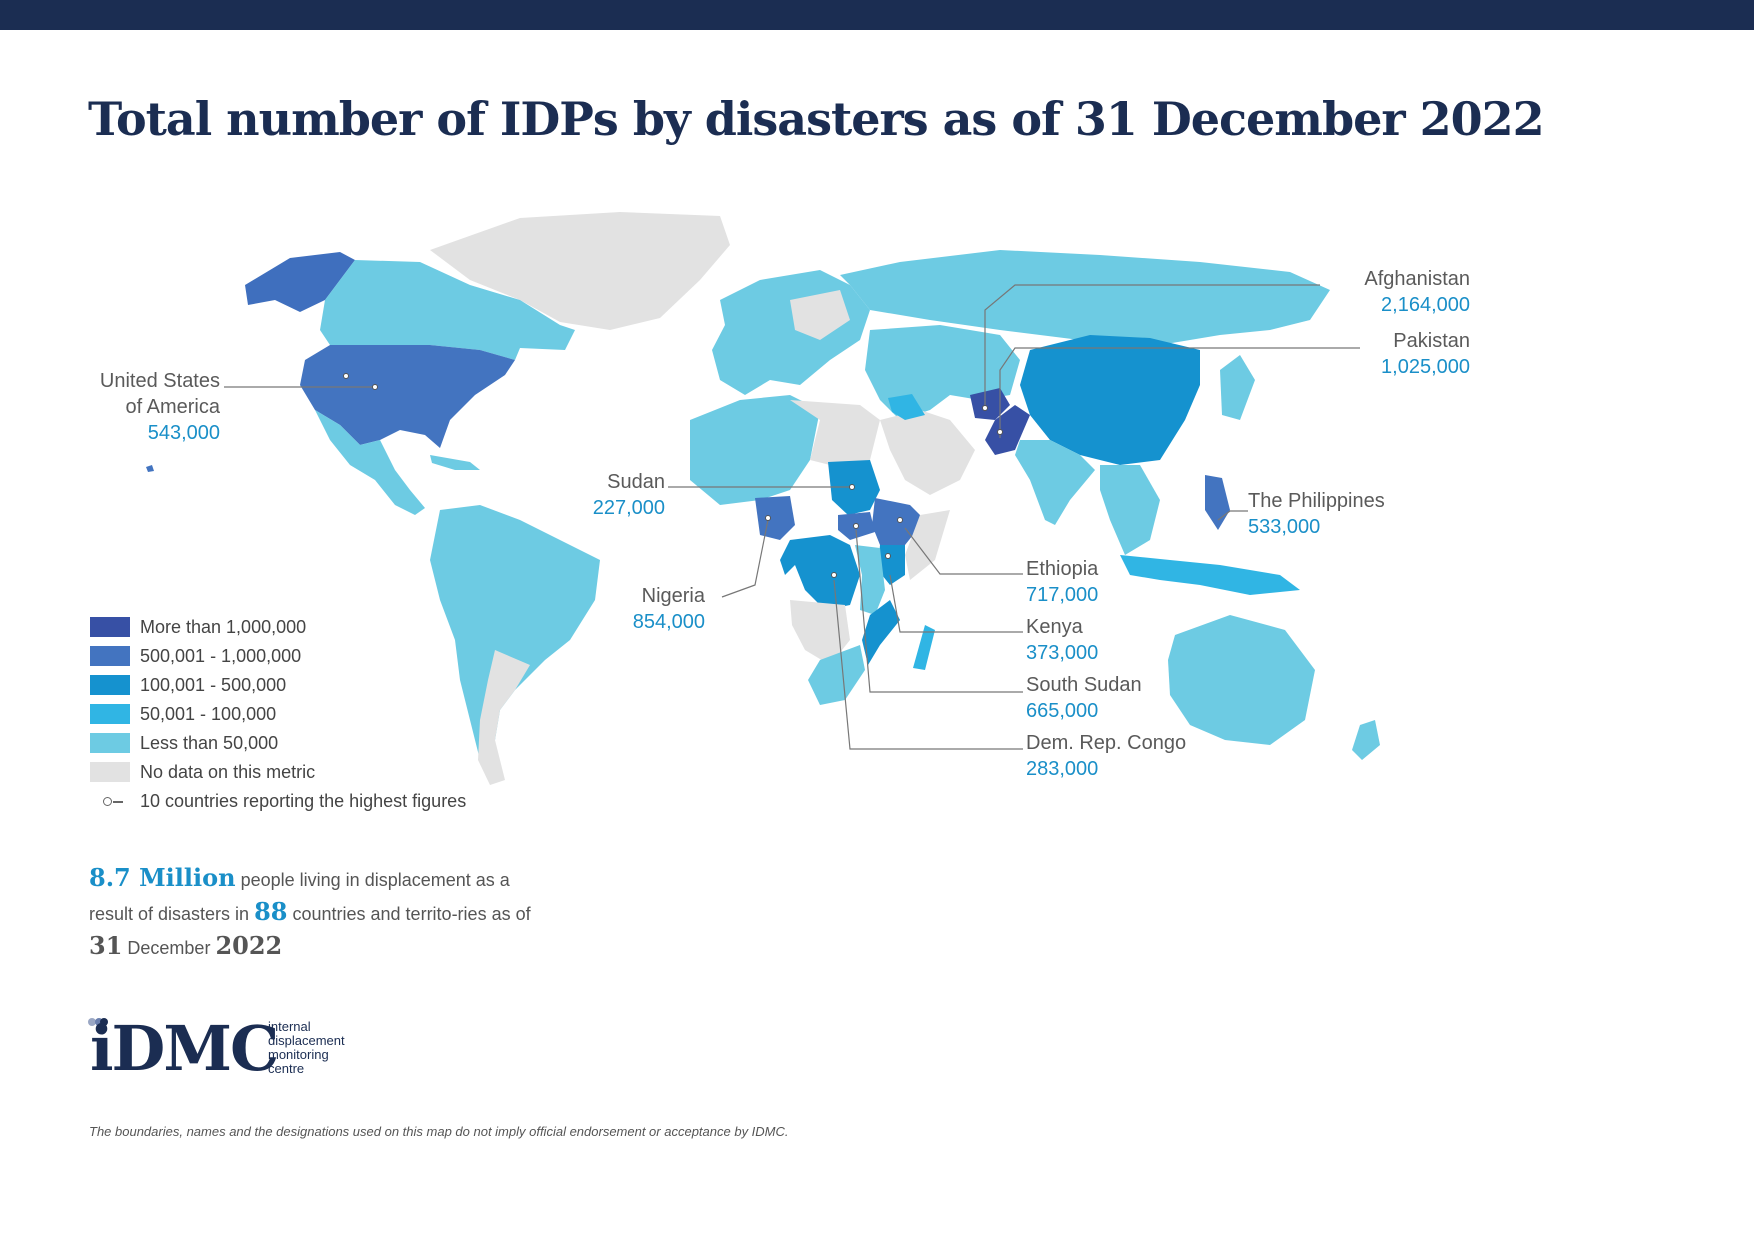 The height and width of the screenshot is (1240, 1754). Describe the element at coordinates (286, 1068) in the screenshot. I see `logo-line4: centre` at that location.